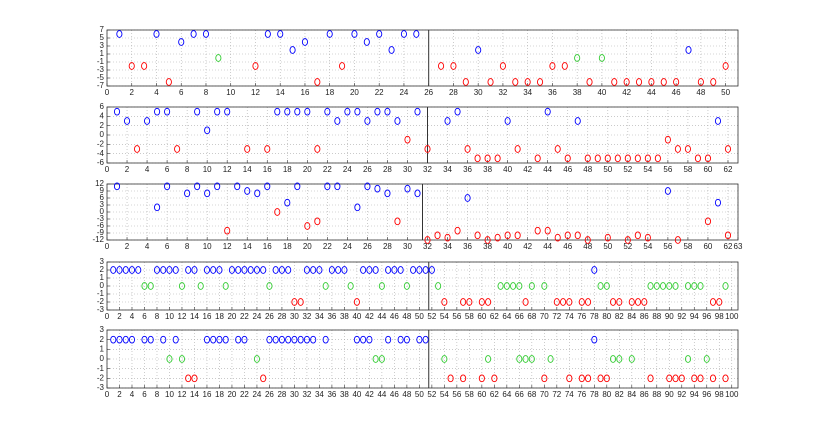 The width and height of the screenshot is (817, 436). I want to click on x-tick-label: 66, so click(519, 394).